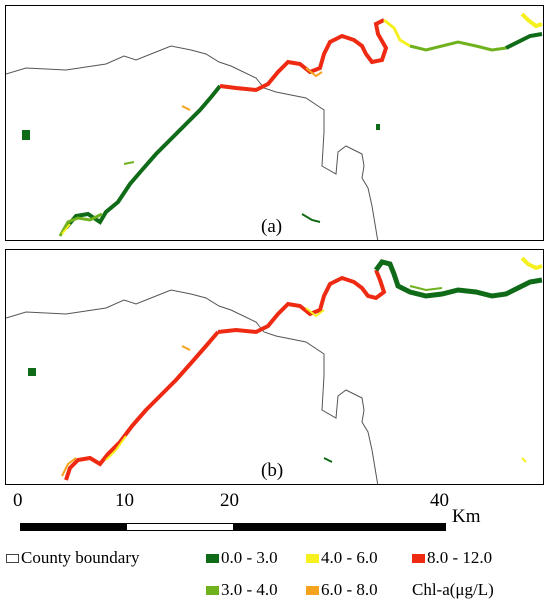  What do you see at coordinates (12, 558) in the screenshot?
I see `boundary-swatch` at bounding box center [12, 558].